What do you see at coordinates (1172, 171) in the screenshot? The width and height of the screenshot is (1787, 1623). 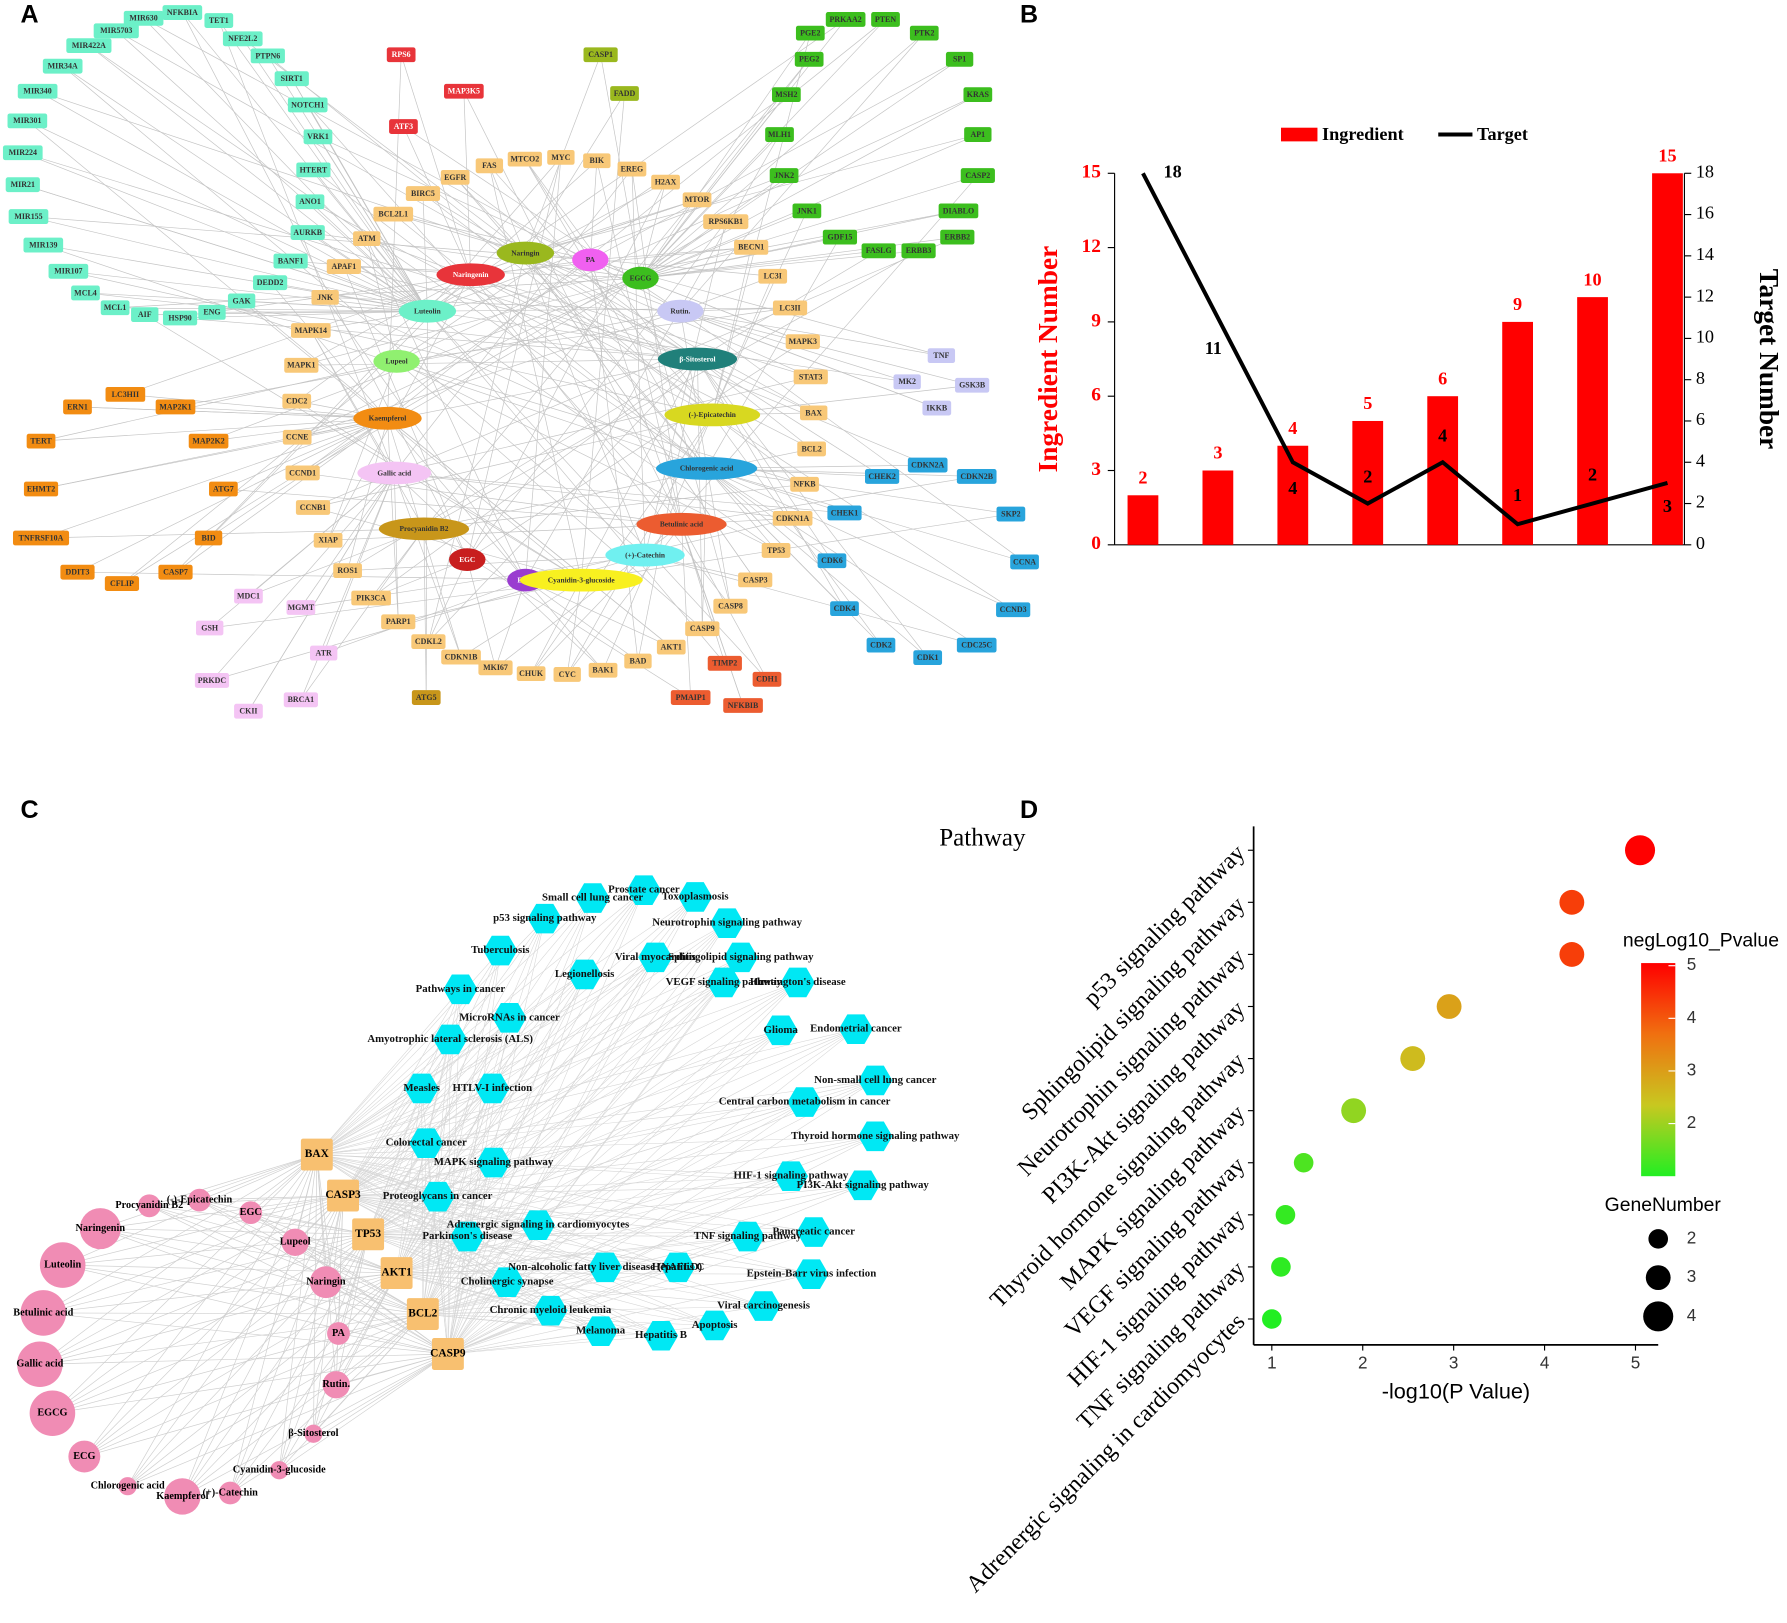 I see `line-value-label: 18` at bounding box center [1172, 171].